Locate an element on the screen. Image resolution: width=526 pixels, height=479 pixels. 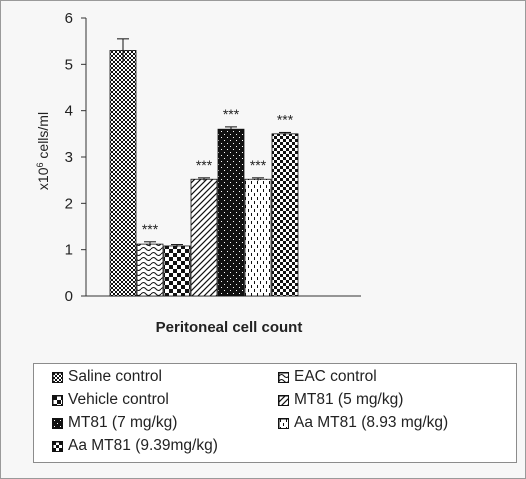
legend-item: Saline control is located at coordinates (107, 377).